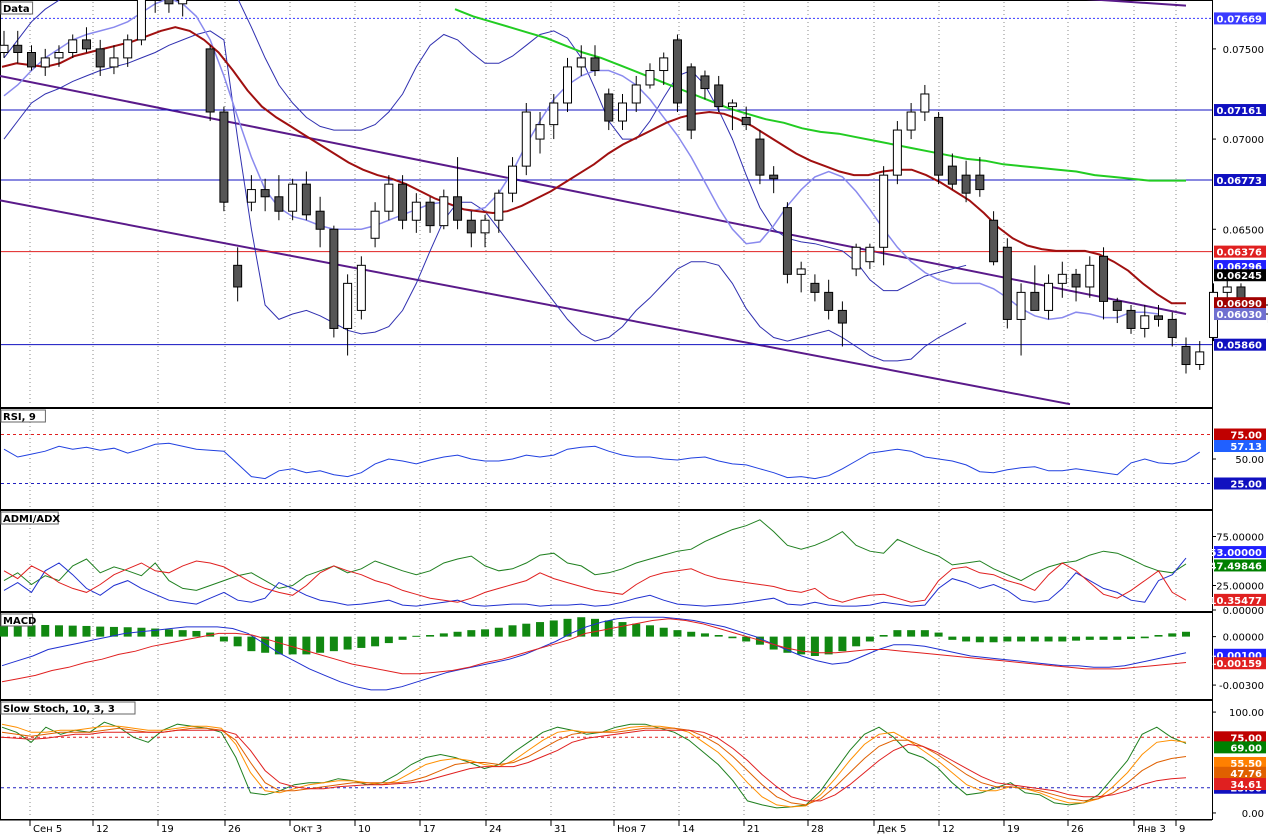 The height and width of the screenshot is (838, 1268). I want to click on stoch-badge: 55.50, so click(1246, 764).